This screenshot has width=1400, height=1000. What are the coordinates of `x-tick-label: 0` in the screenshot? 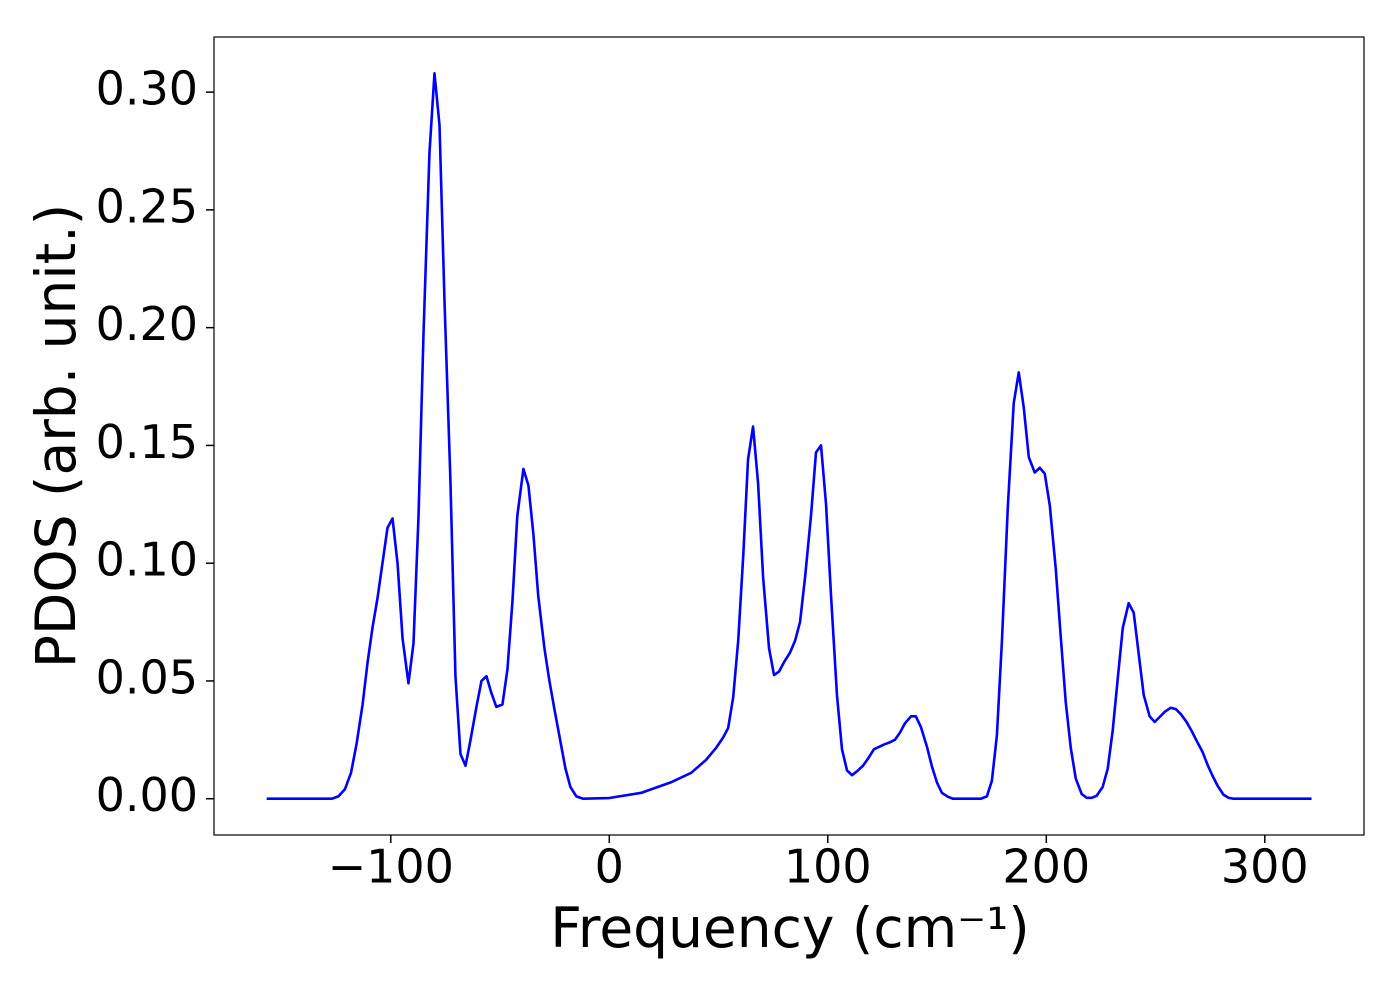 It's located at (609, 867).